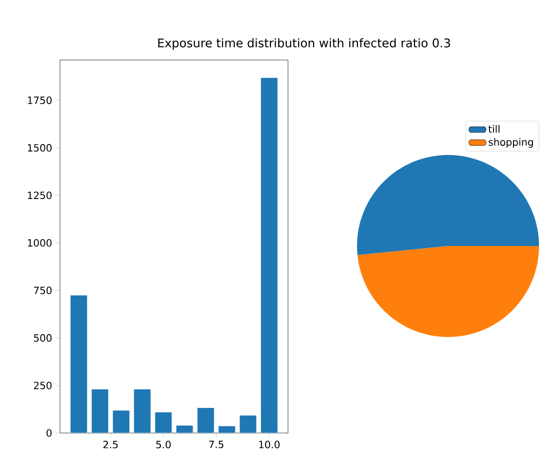 The height and width of the screenshot is (464, 552). What do you see at coordinates (40, 100) in the screenshot?
I see `y-tick-label: 1750` at bounding box center [40, 100].